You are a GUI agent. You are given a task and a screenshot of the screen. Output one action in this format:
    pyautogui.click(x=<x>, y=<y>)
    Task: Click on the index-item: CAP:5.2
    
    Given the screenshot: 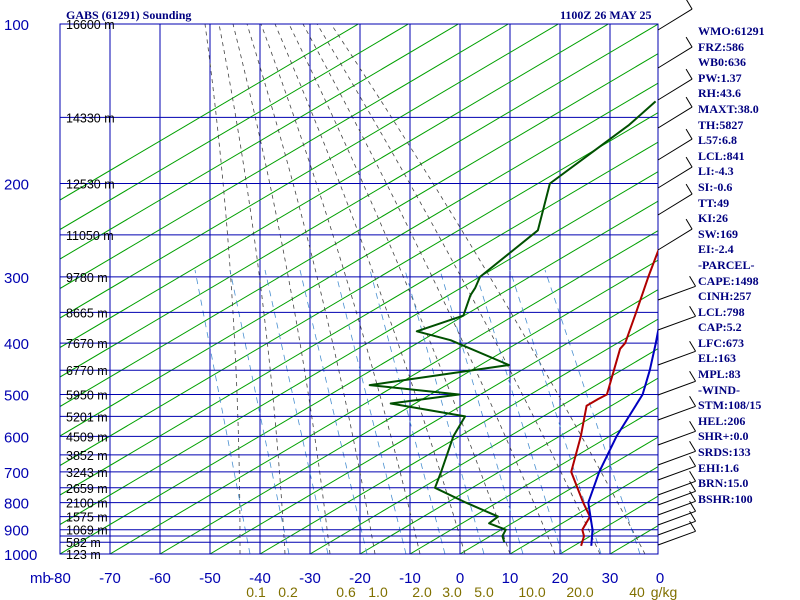 What is the action you would take?
    pyautogui.click(x=720, y=327)
    